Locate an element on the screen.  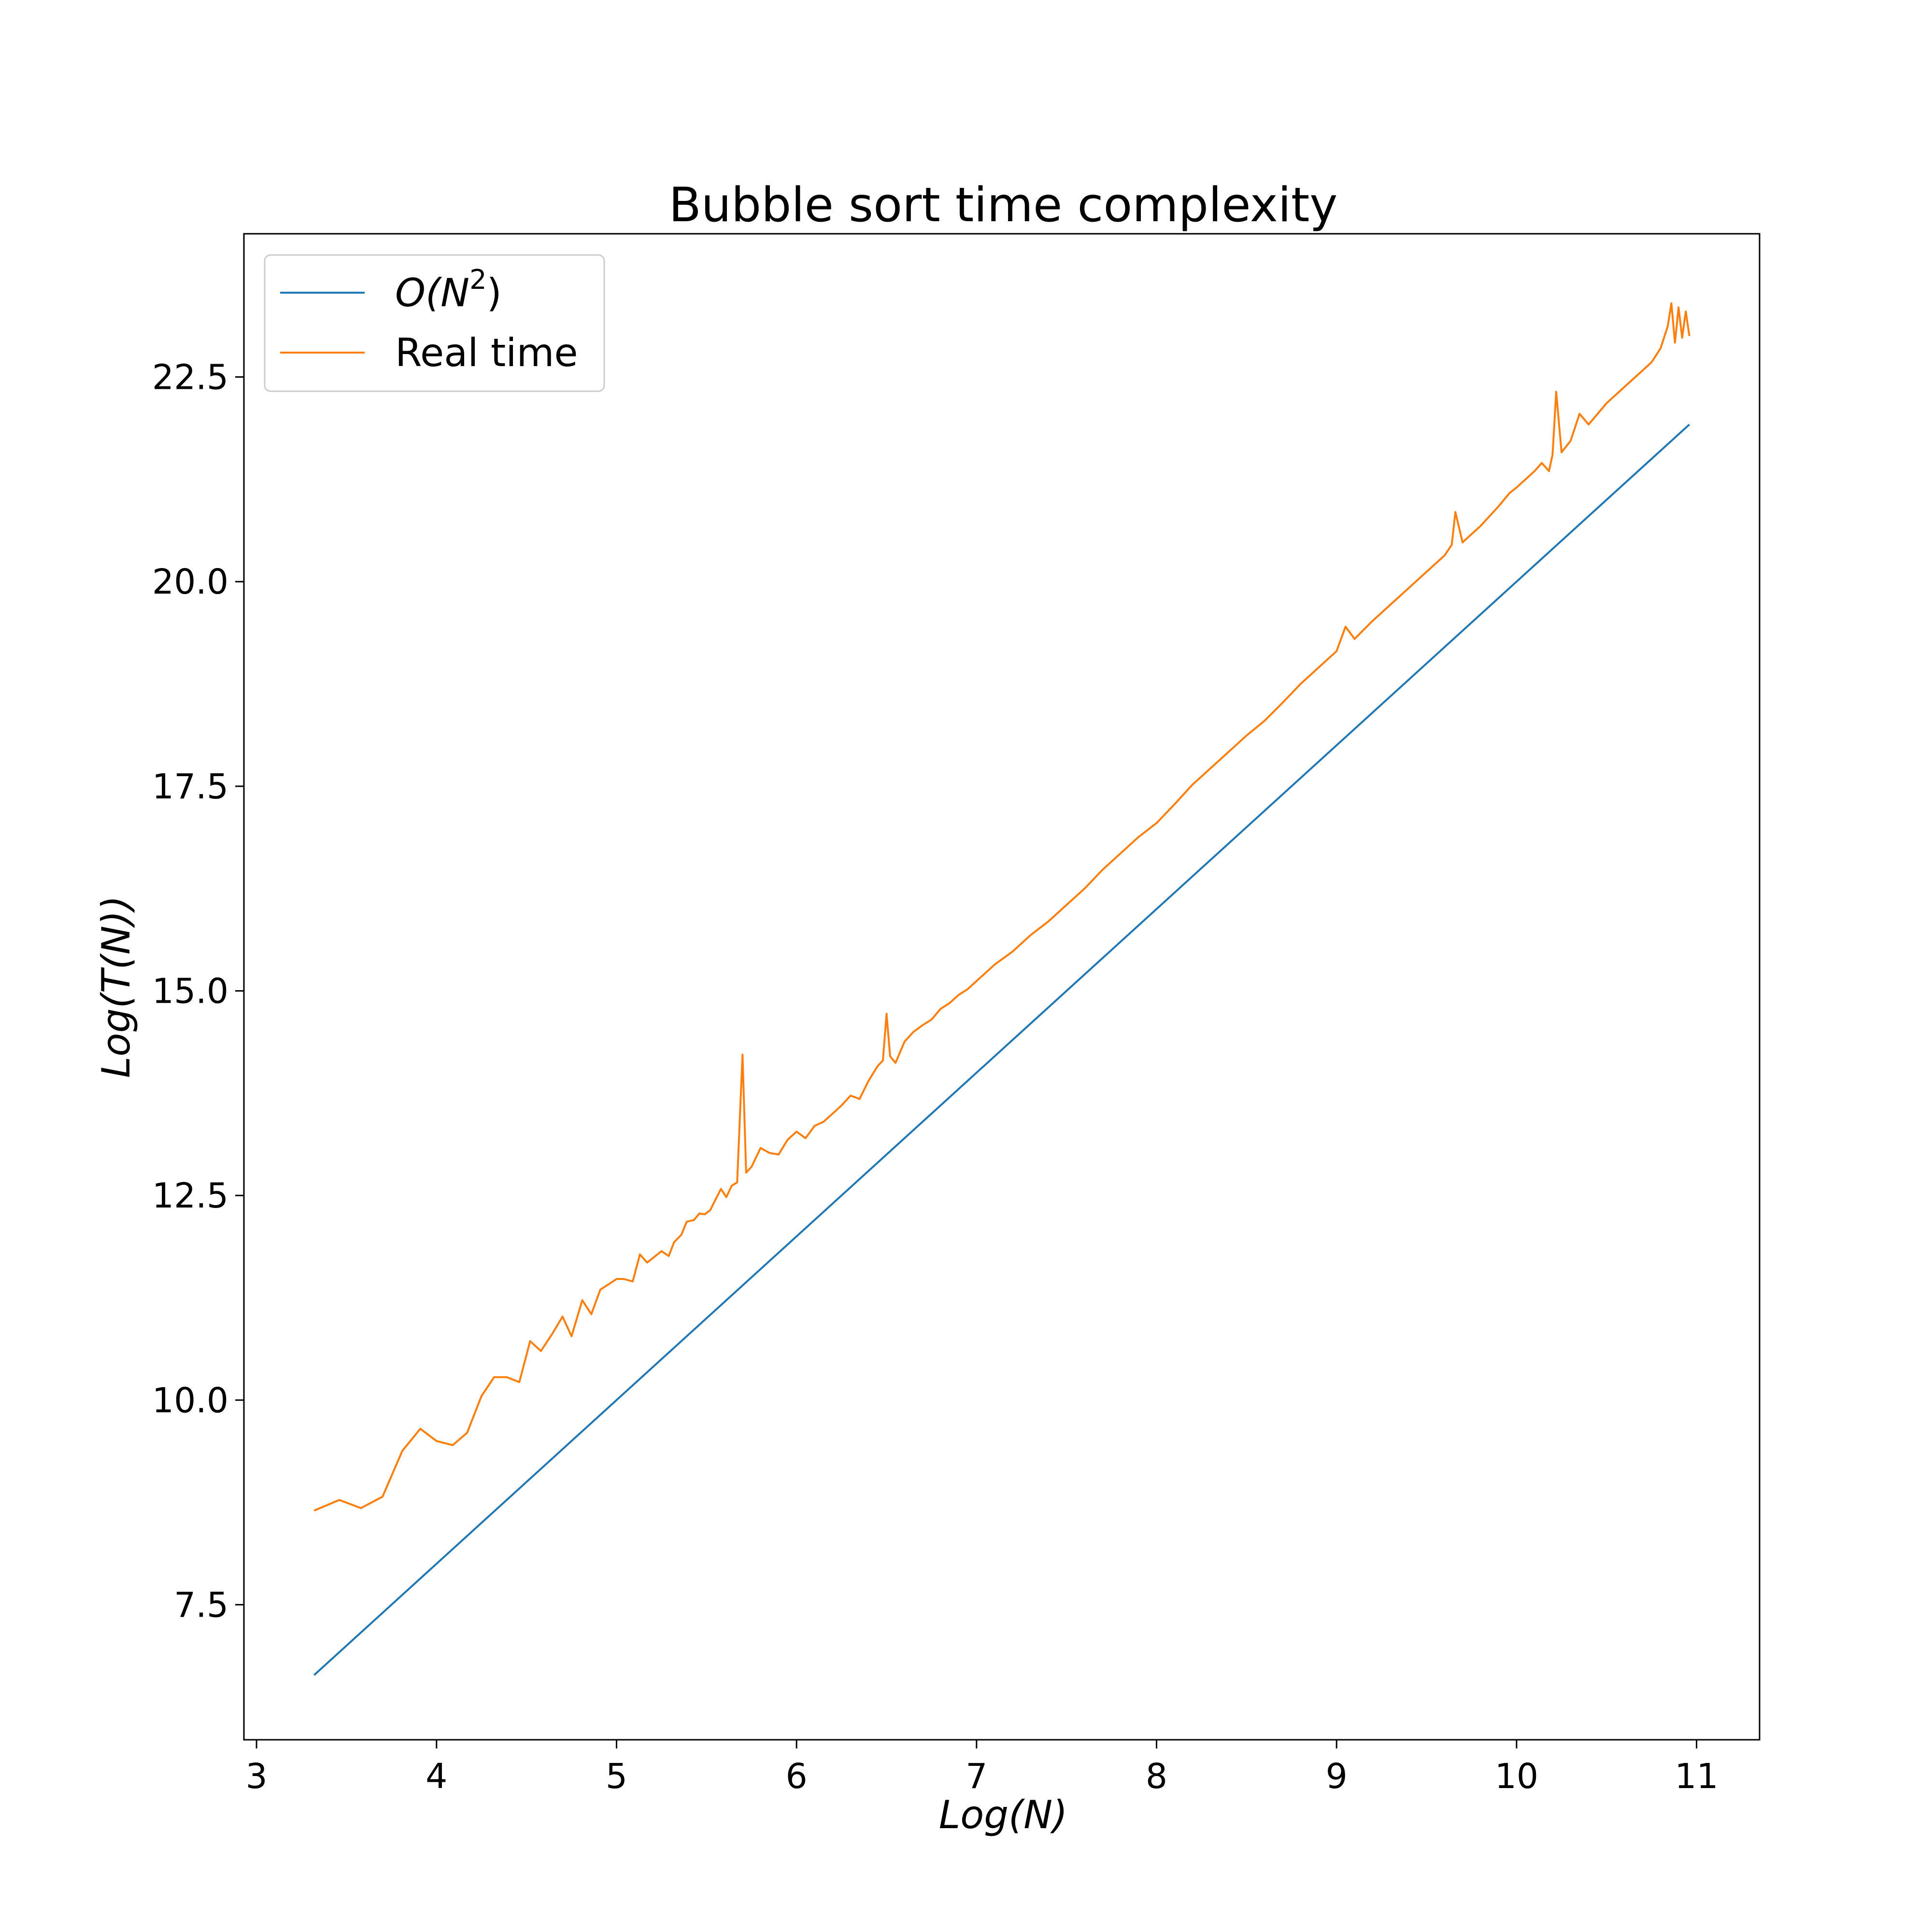
y-tick-label: 7.5 is located at coordinates (201, 1605).